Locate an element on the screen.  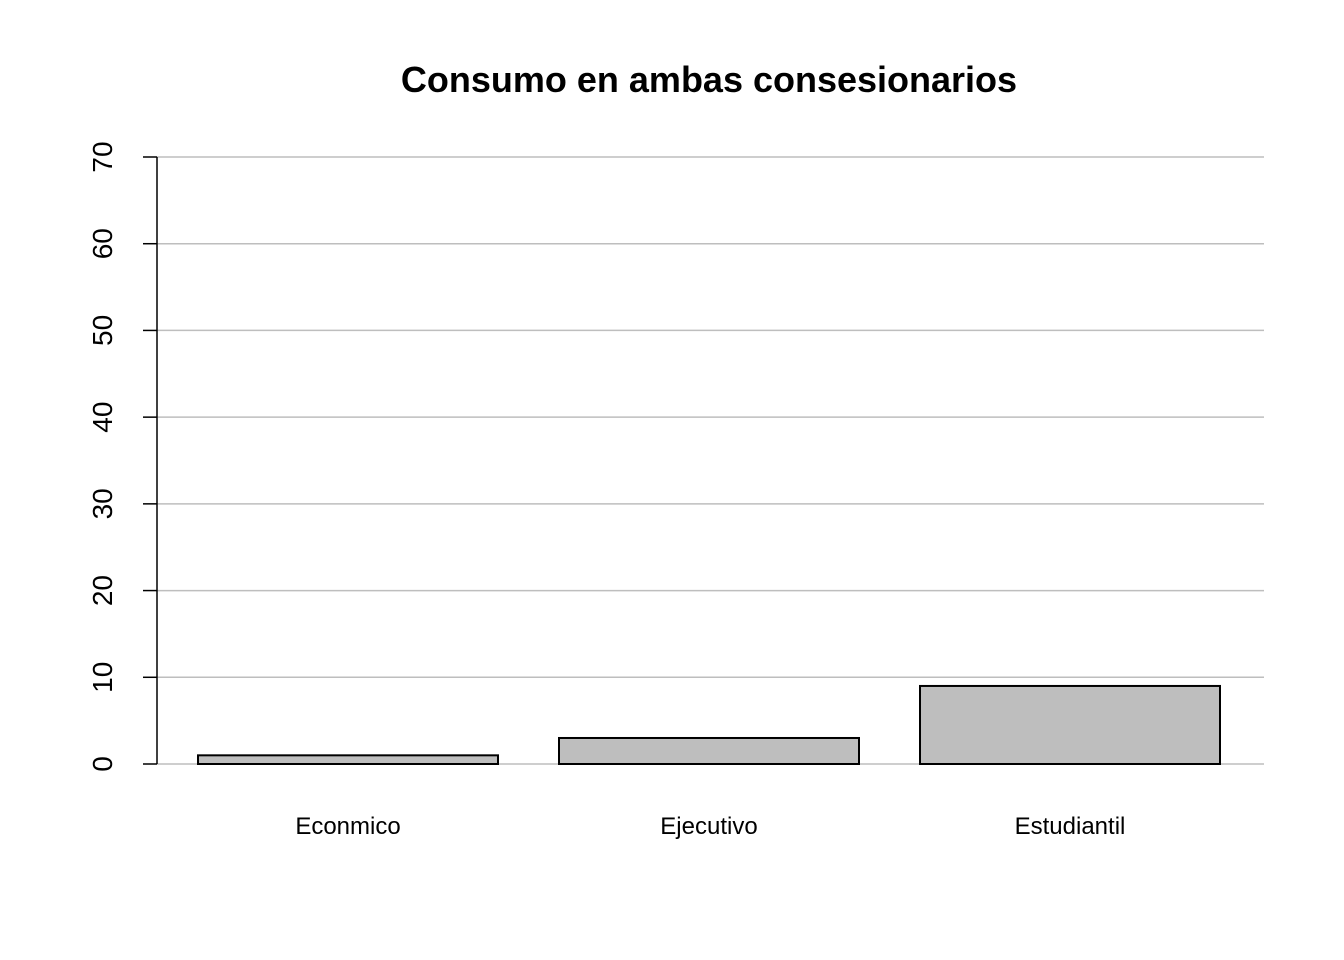
x-category-label: Ejecutivo is located at coordinates (708, 826).